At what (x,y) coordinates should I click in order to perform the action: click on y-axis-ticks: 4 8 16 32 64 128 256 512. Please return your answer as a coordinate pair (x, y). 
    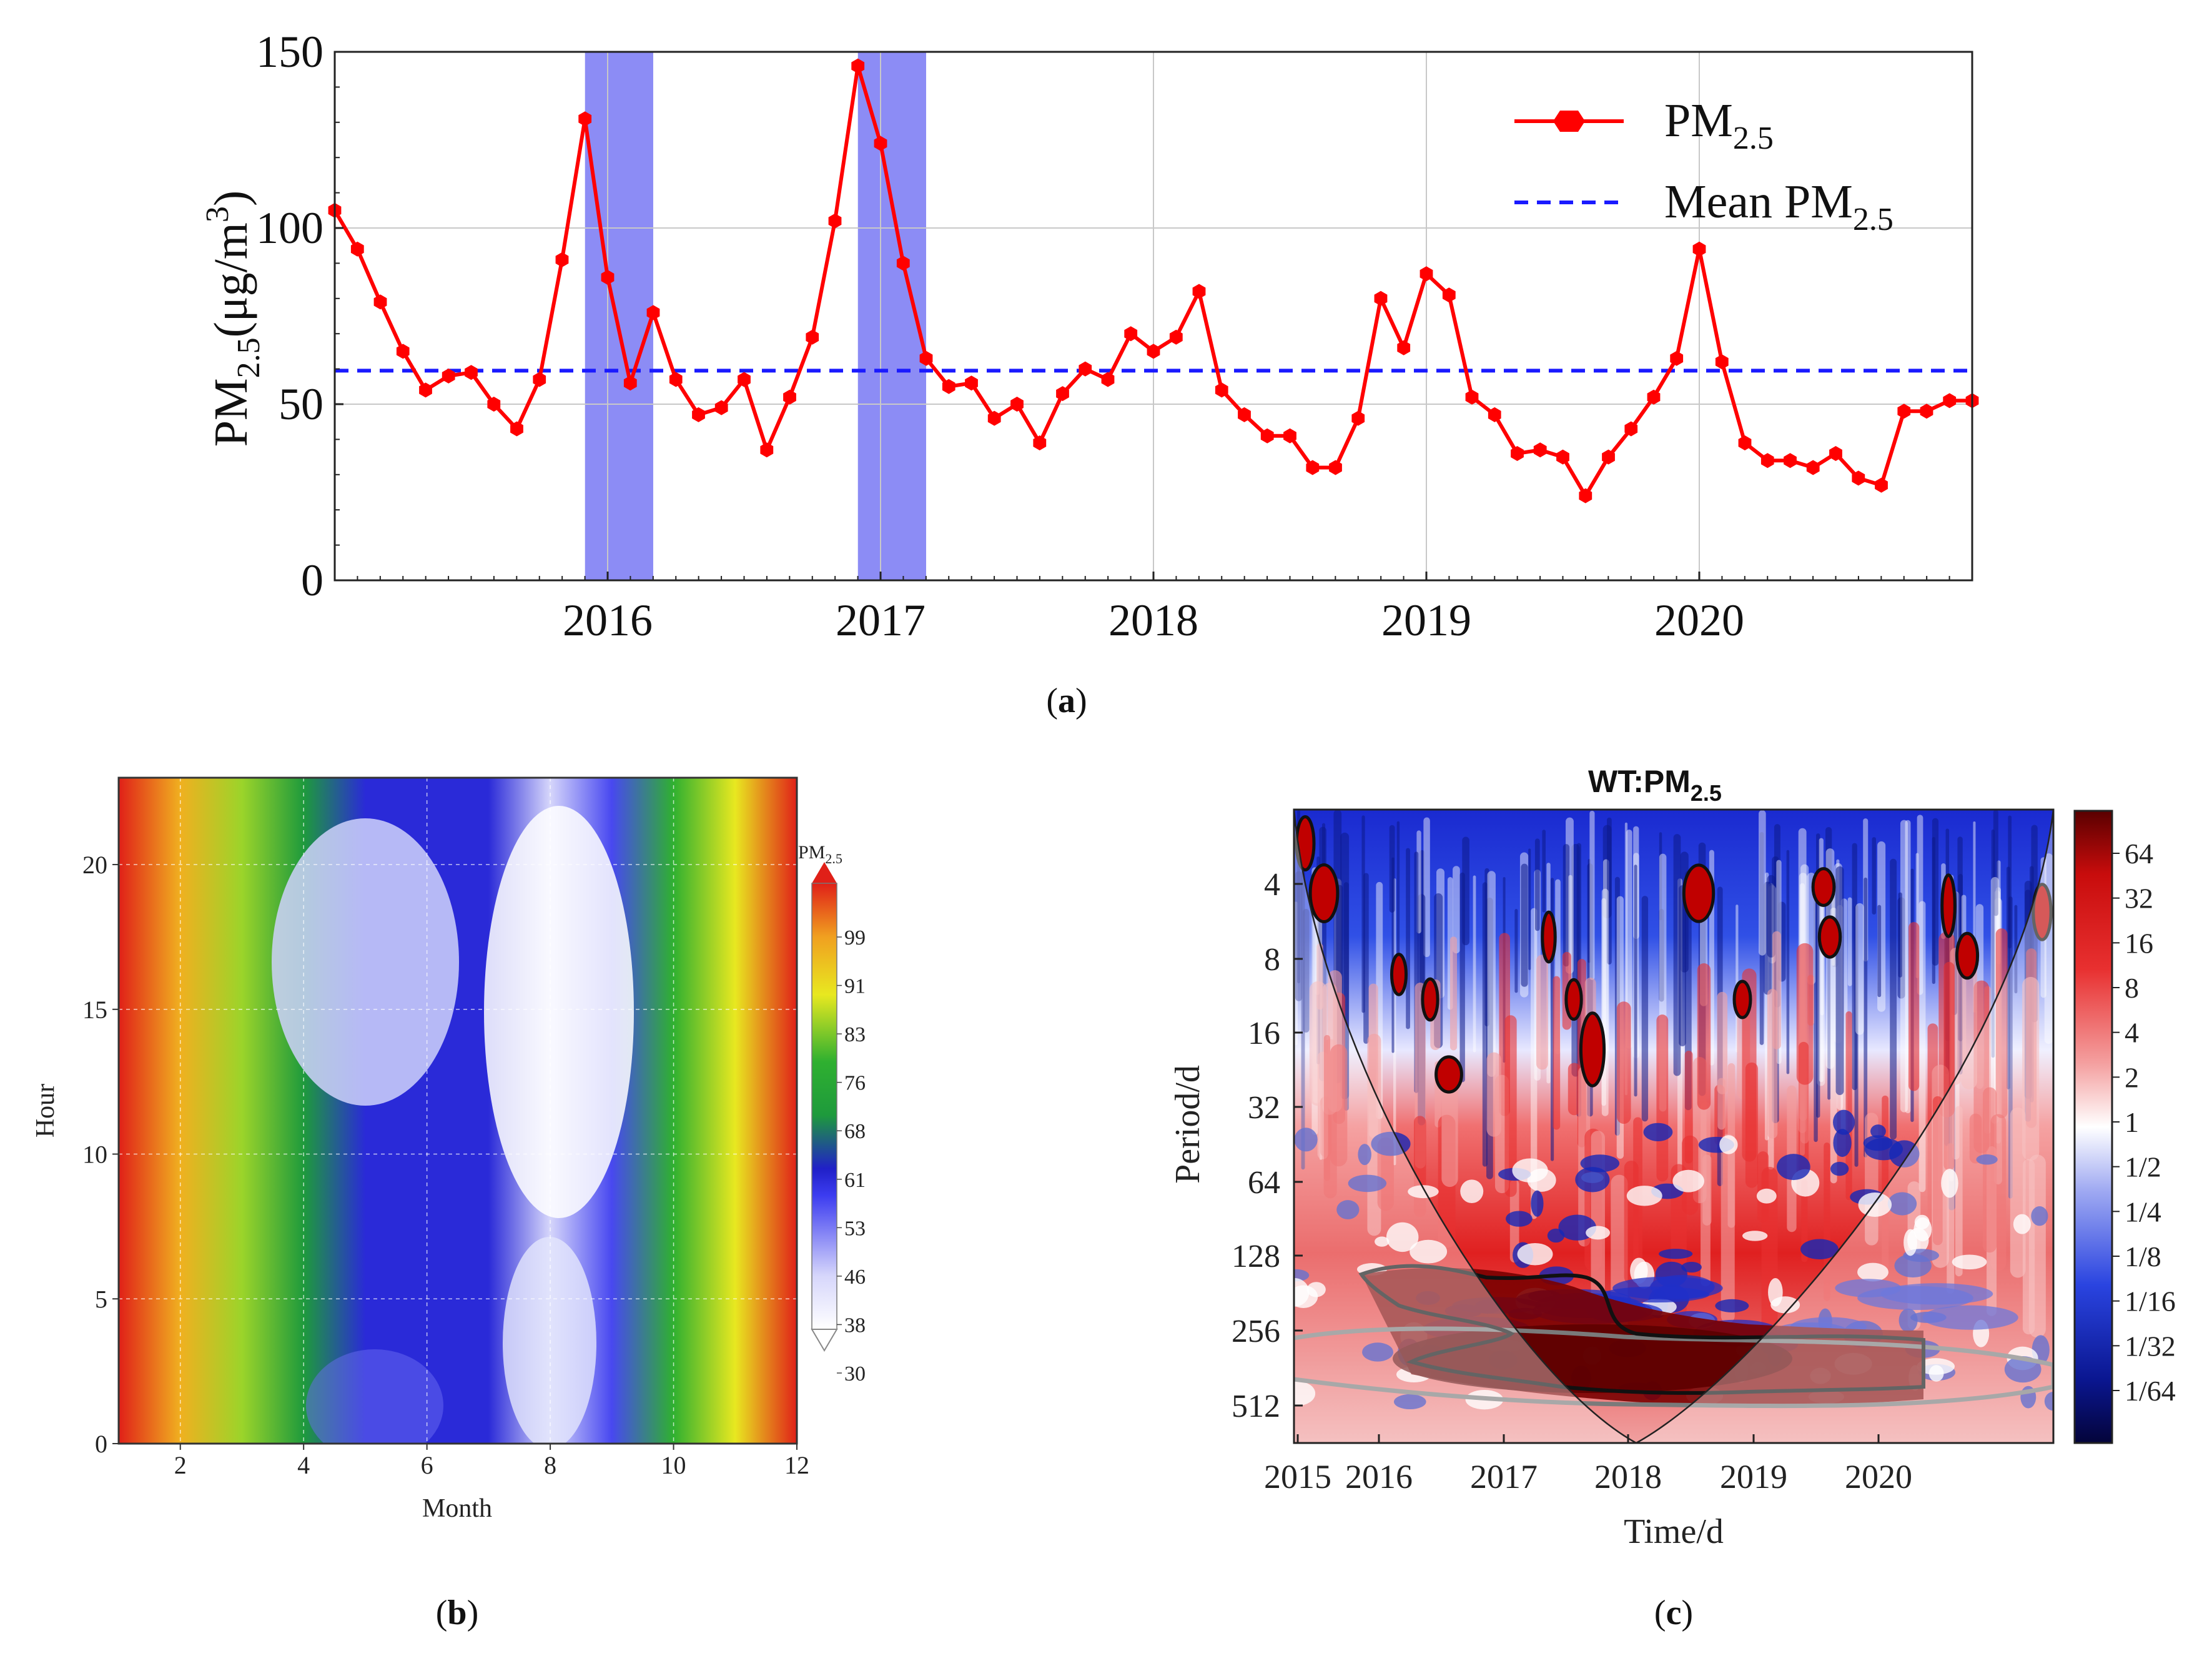
    Looking at the image, I should click on (1267, 1145).